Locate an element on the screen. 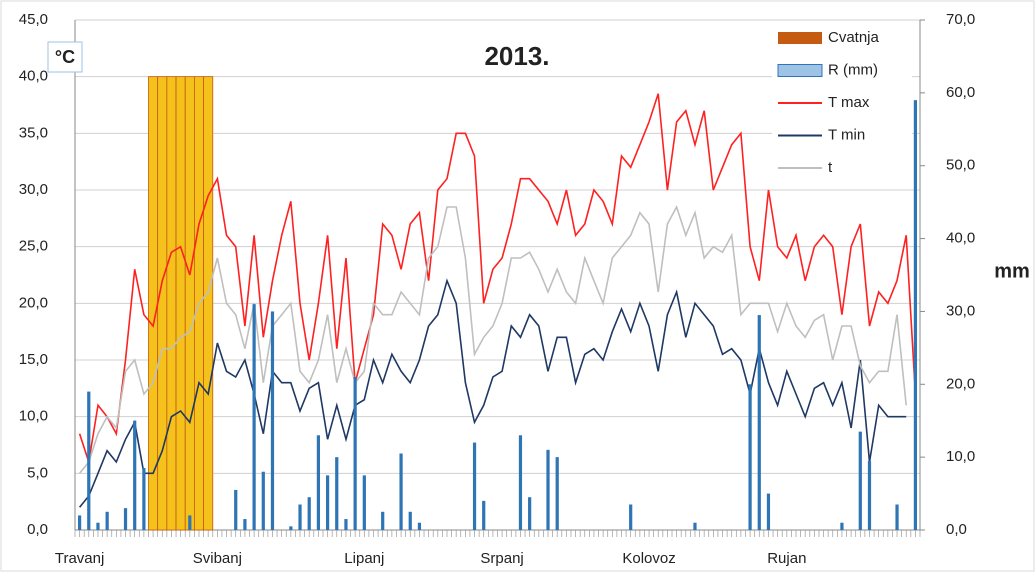 This screenshot has width=1035, height=572. y2-axis-label: mm is located at coordinates (1012, 271).